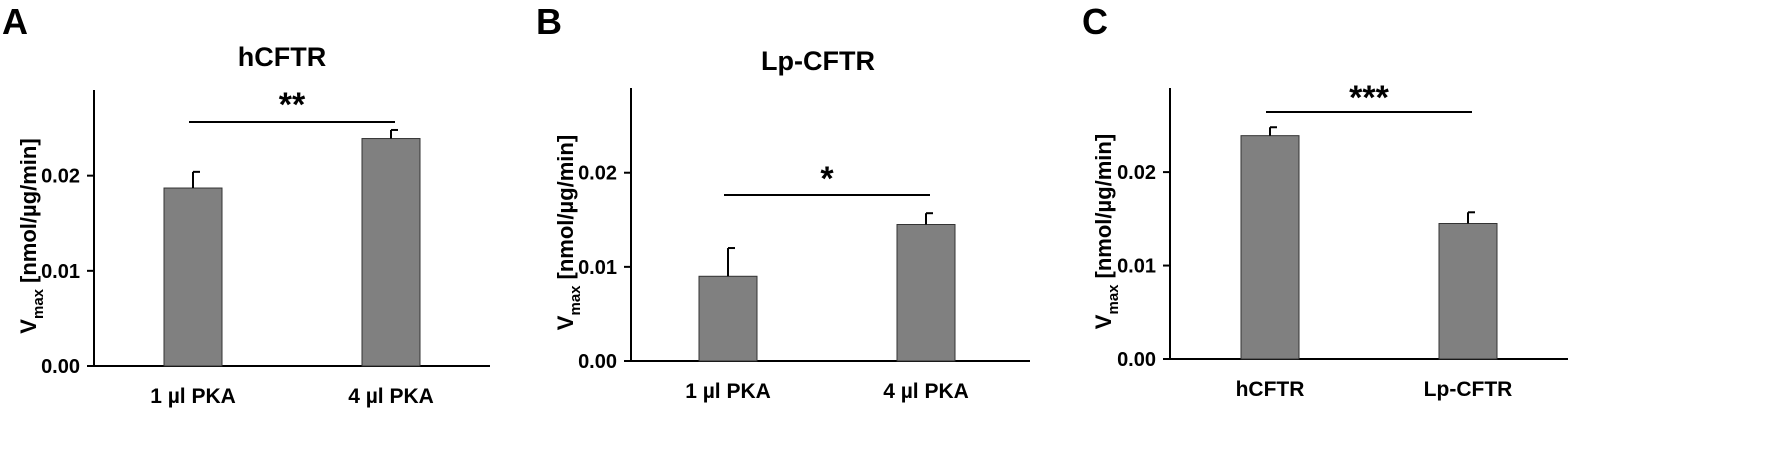 This screenshot has height=460, width=1772. What do you see at coordinates (549, 21) in the screenshot?
I see `panel-letter: B` at bounding box center [549, 21].